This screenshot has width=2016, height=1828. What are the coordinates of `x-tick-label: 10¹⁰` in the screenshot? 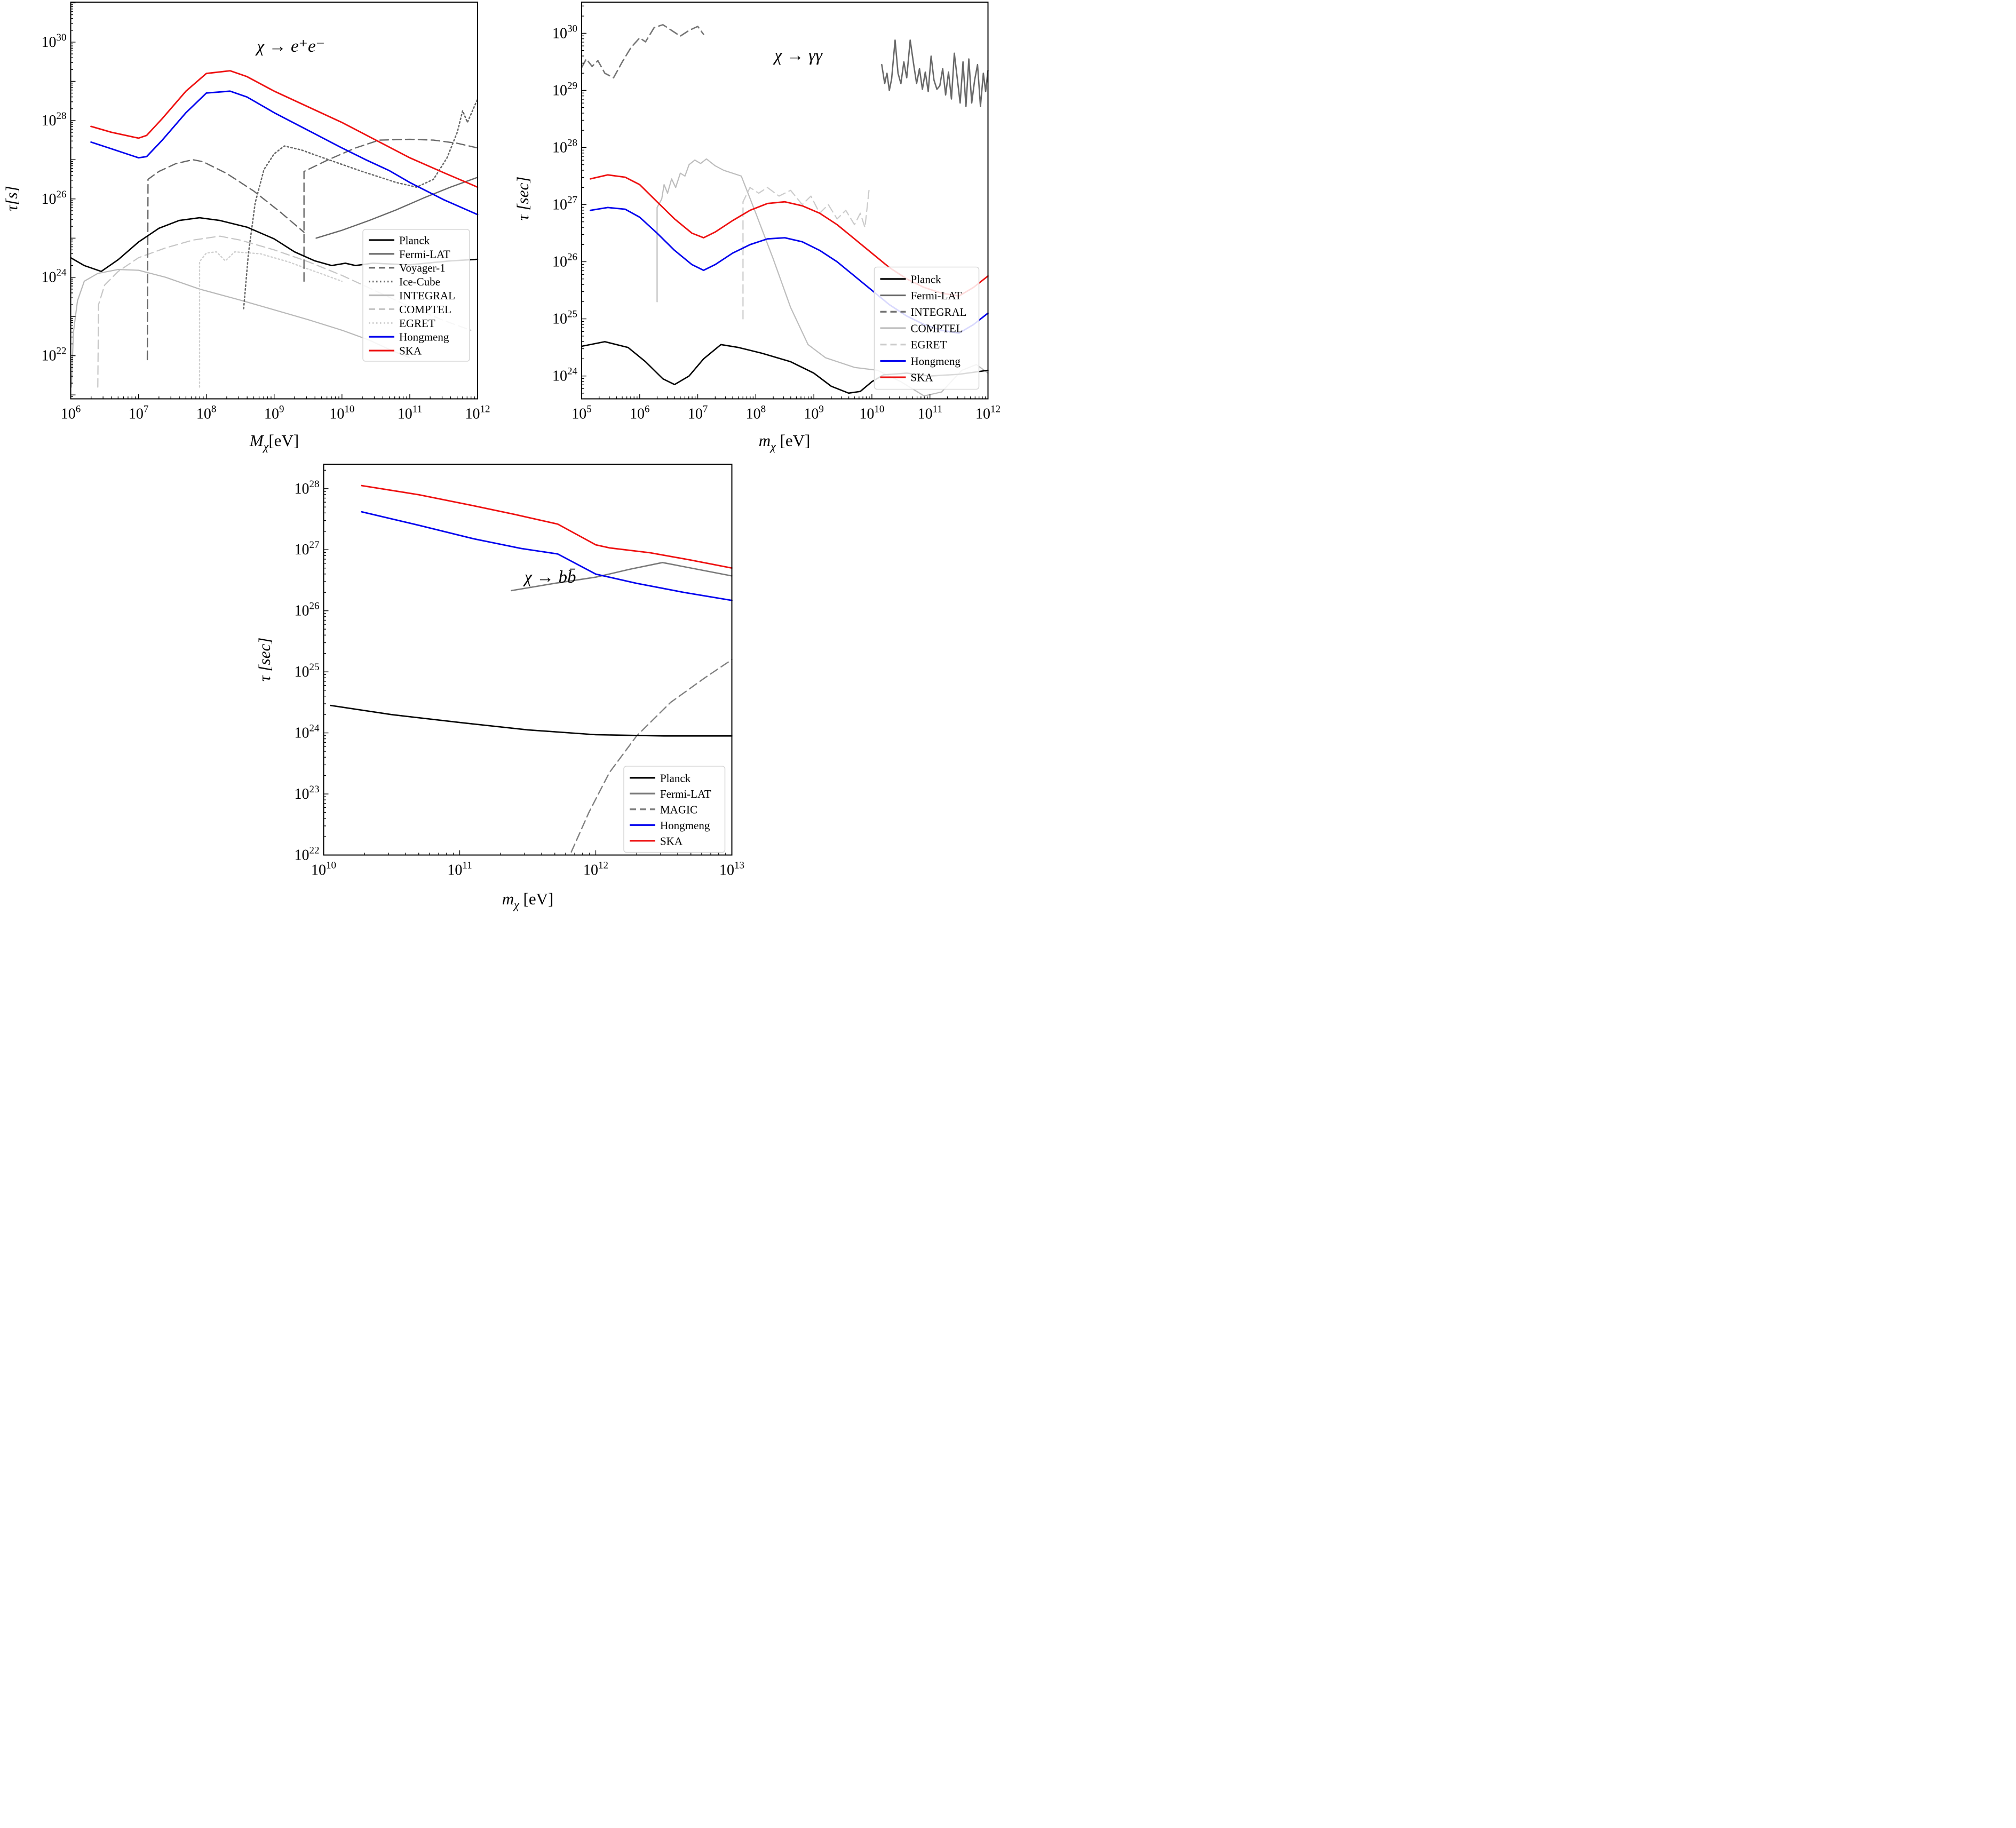 It's located at (341, 413).